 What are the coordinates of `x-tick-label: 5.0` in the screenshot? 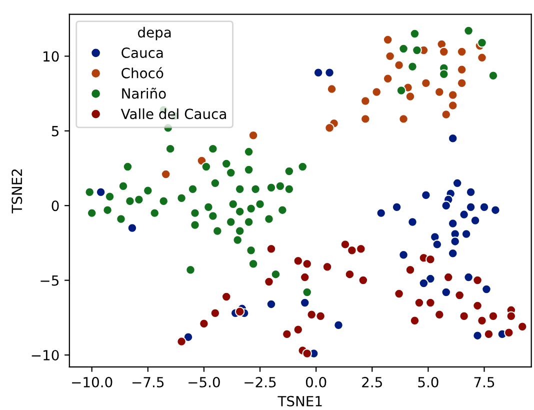 It's located at (428, 382).